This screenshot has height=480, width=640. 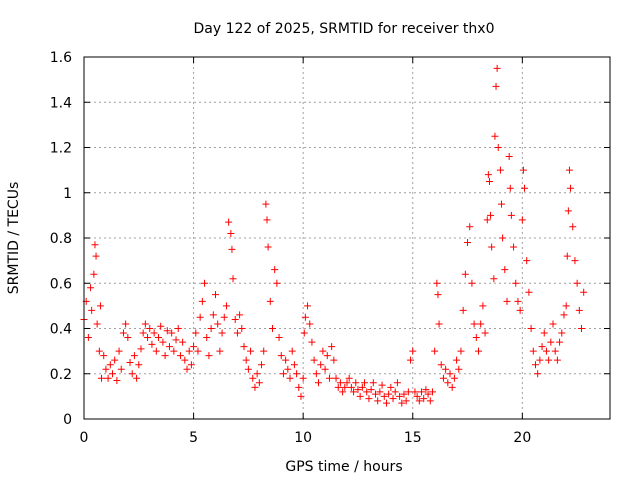 What do you see at coordinates (14, 238) in the screenshot?
I see `y-axis-title: SRMTID / TECUs` at bounding box center [14, 238].